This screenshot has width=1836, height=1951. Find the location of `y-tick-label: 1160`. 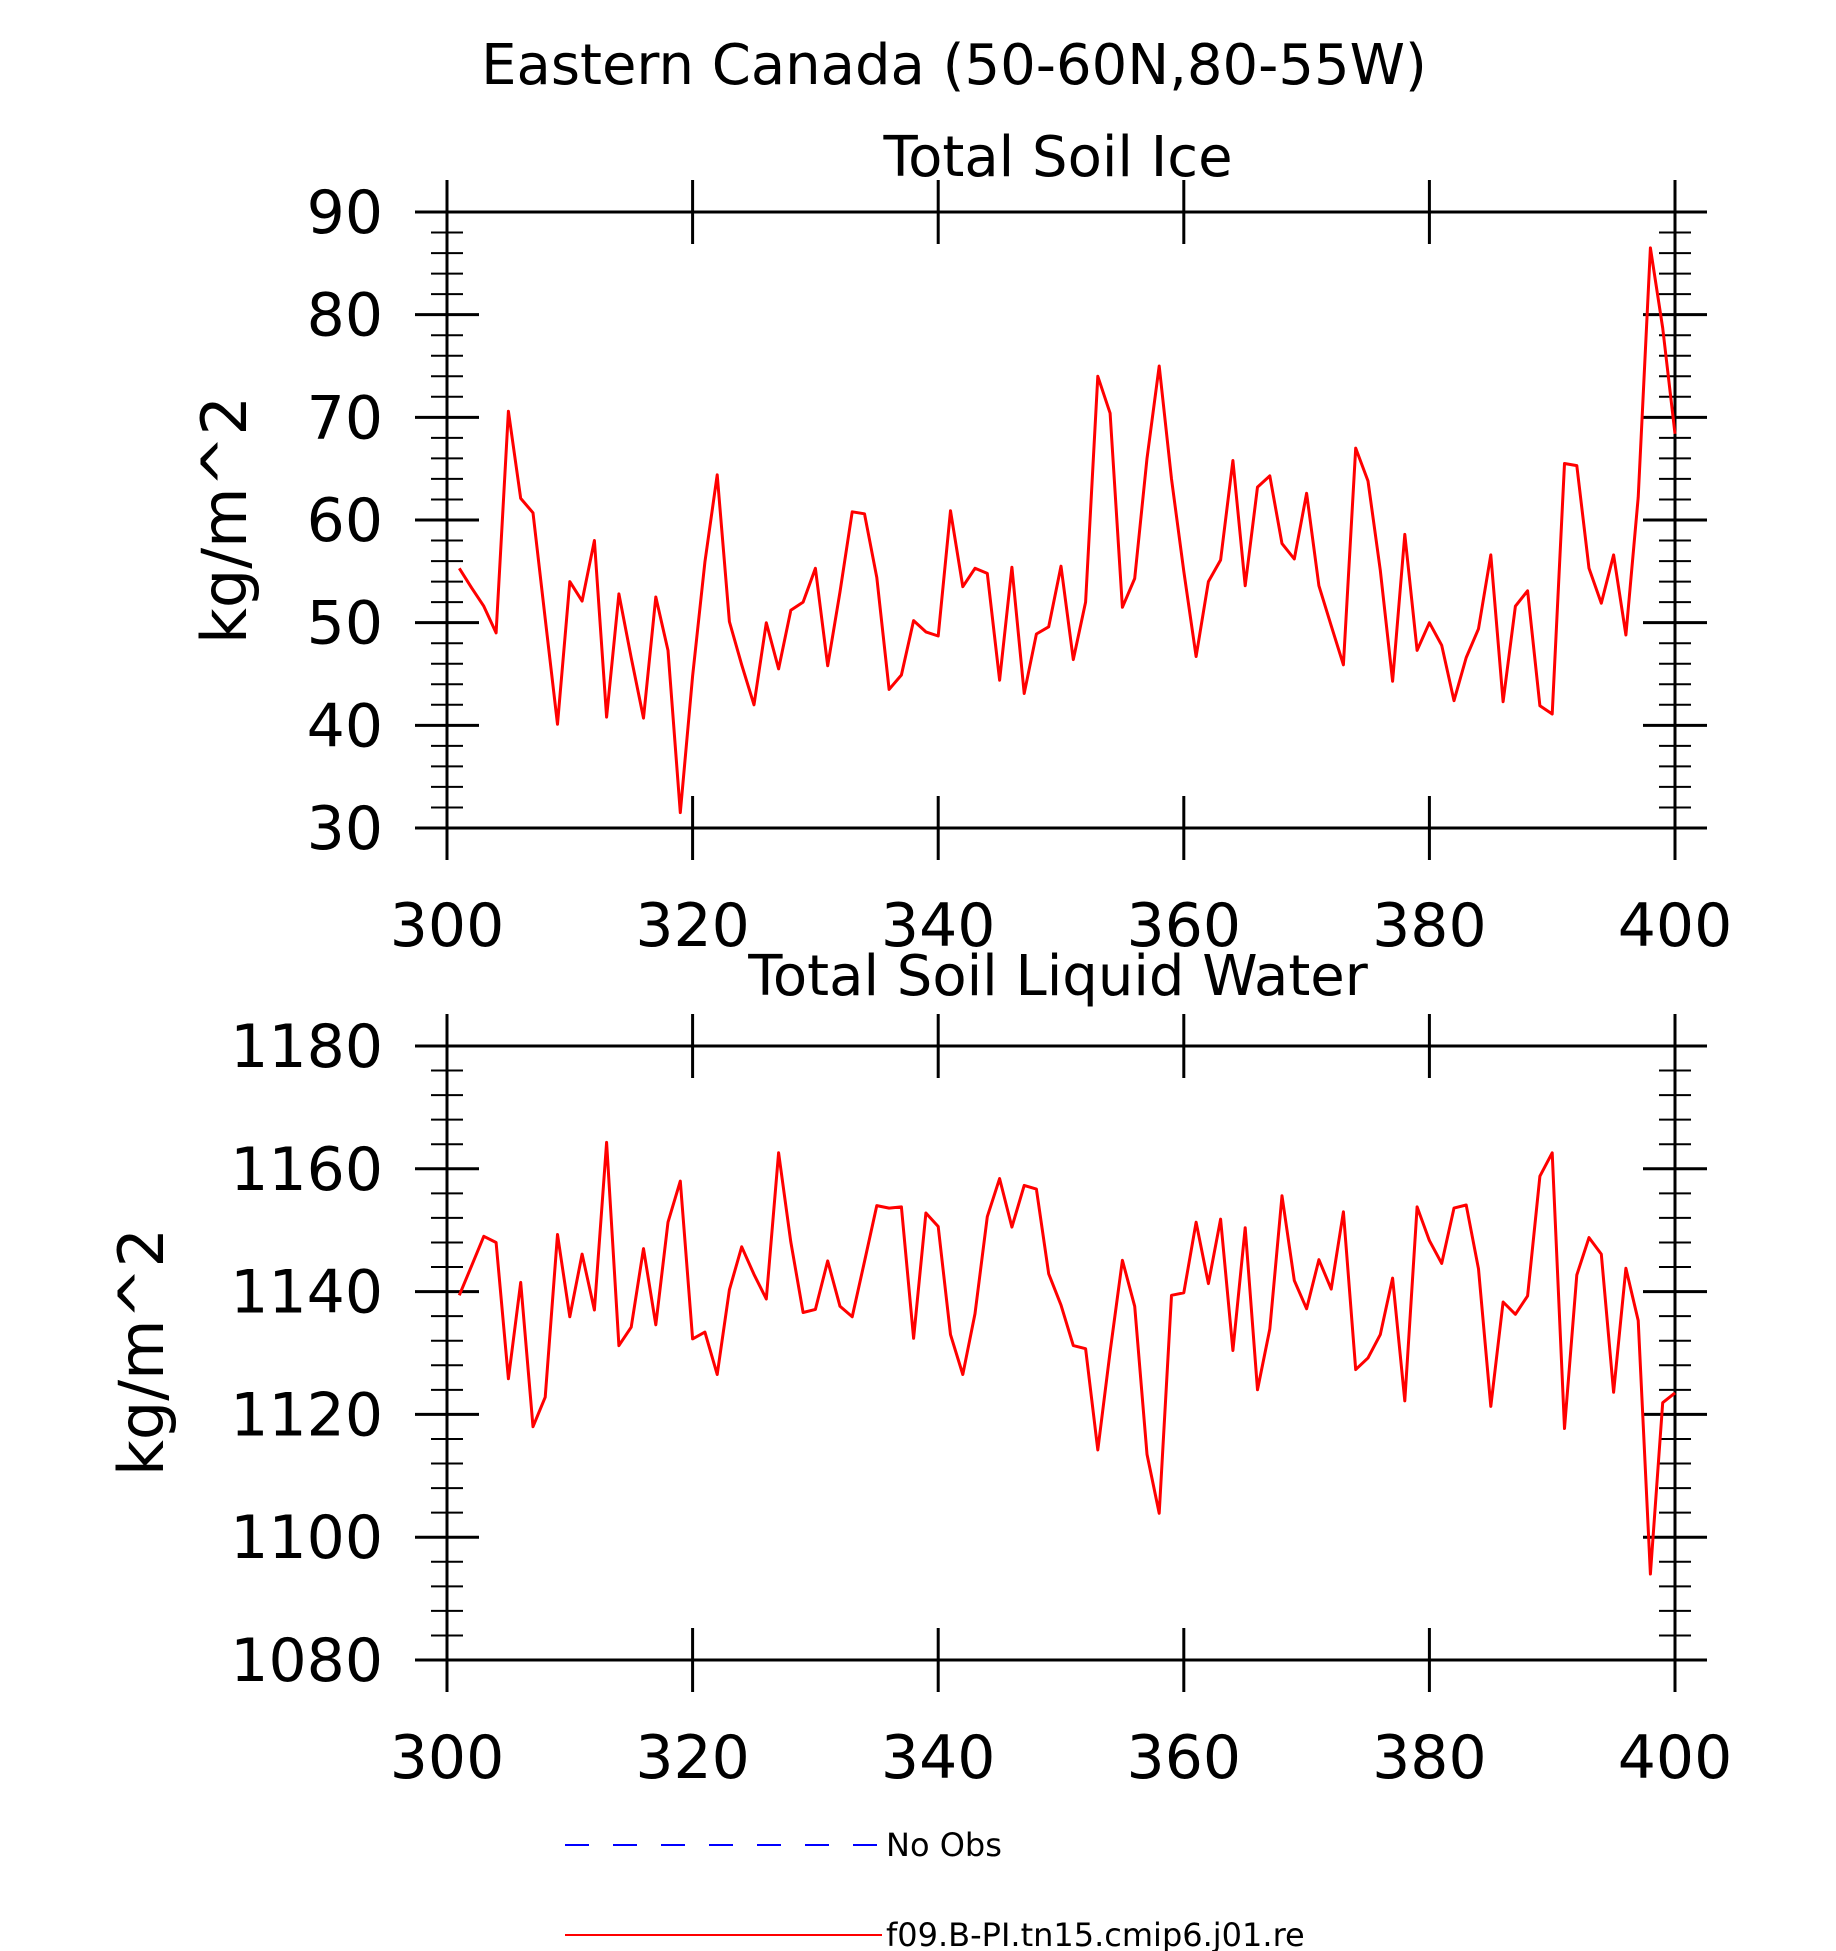

y-tick-label: 1160 is located at coordinates (306, 1170).